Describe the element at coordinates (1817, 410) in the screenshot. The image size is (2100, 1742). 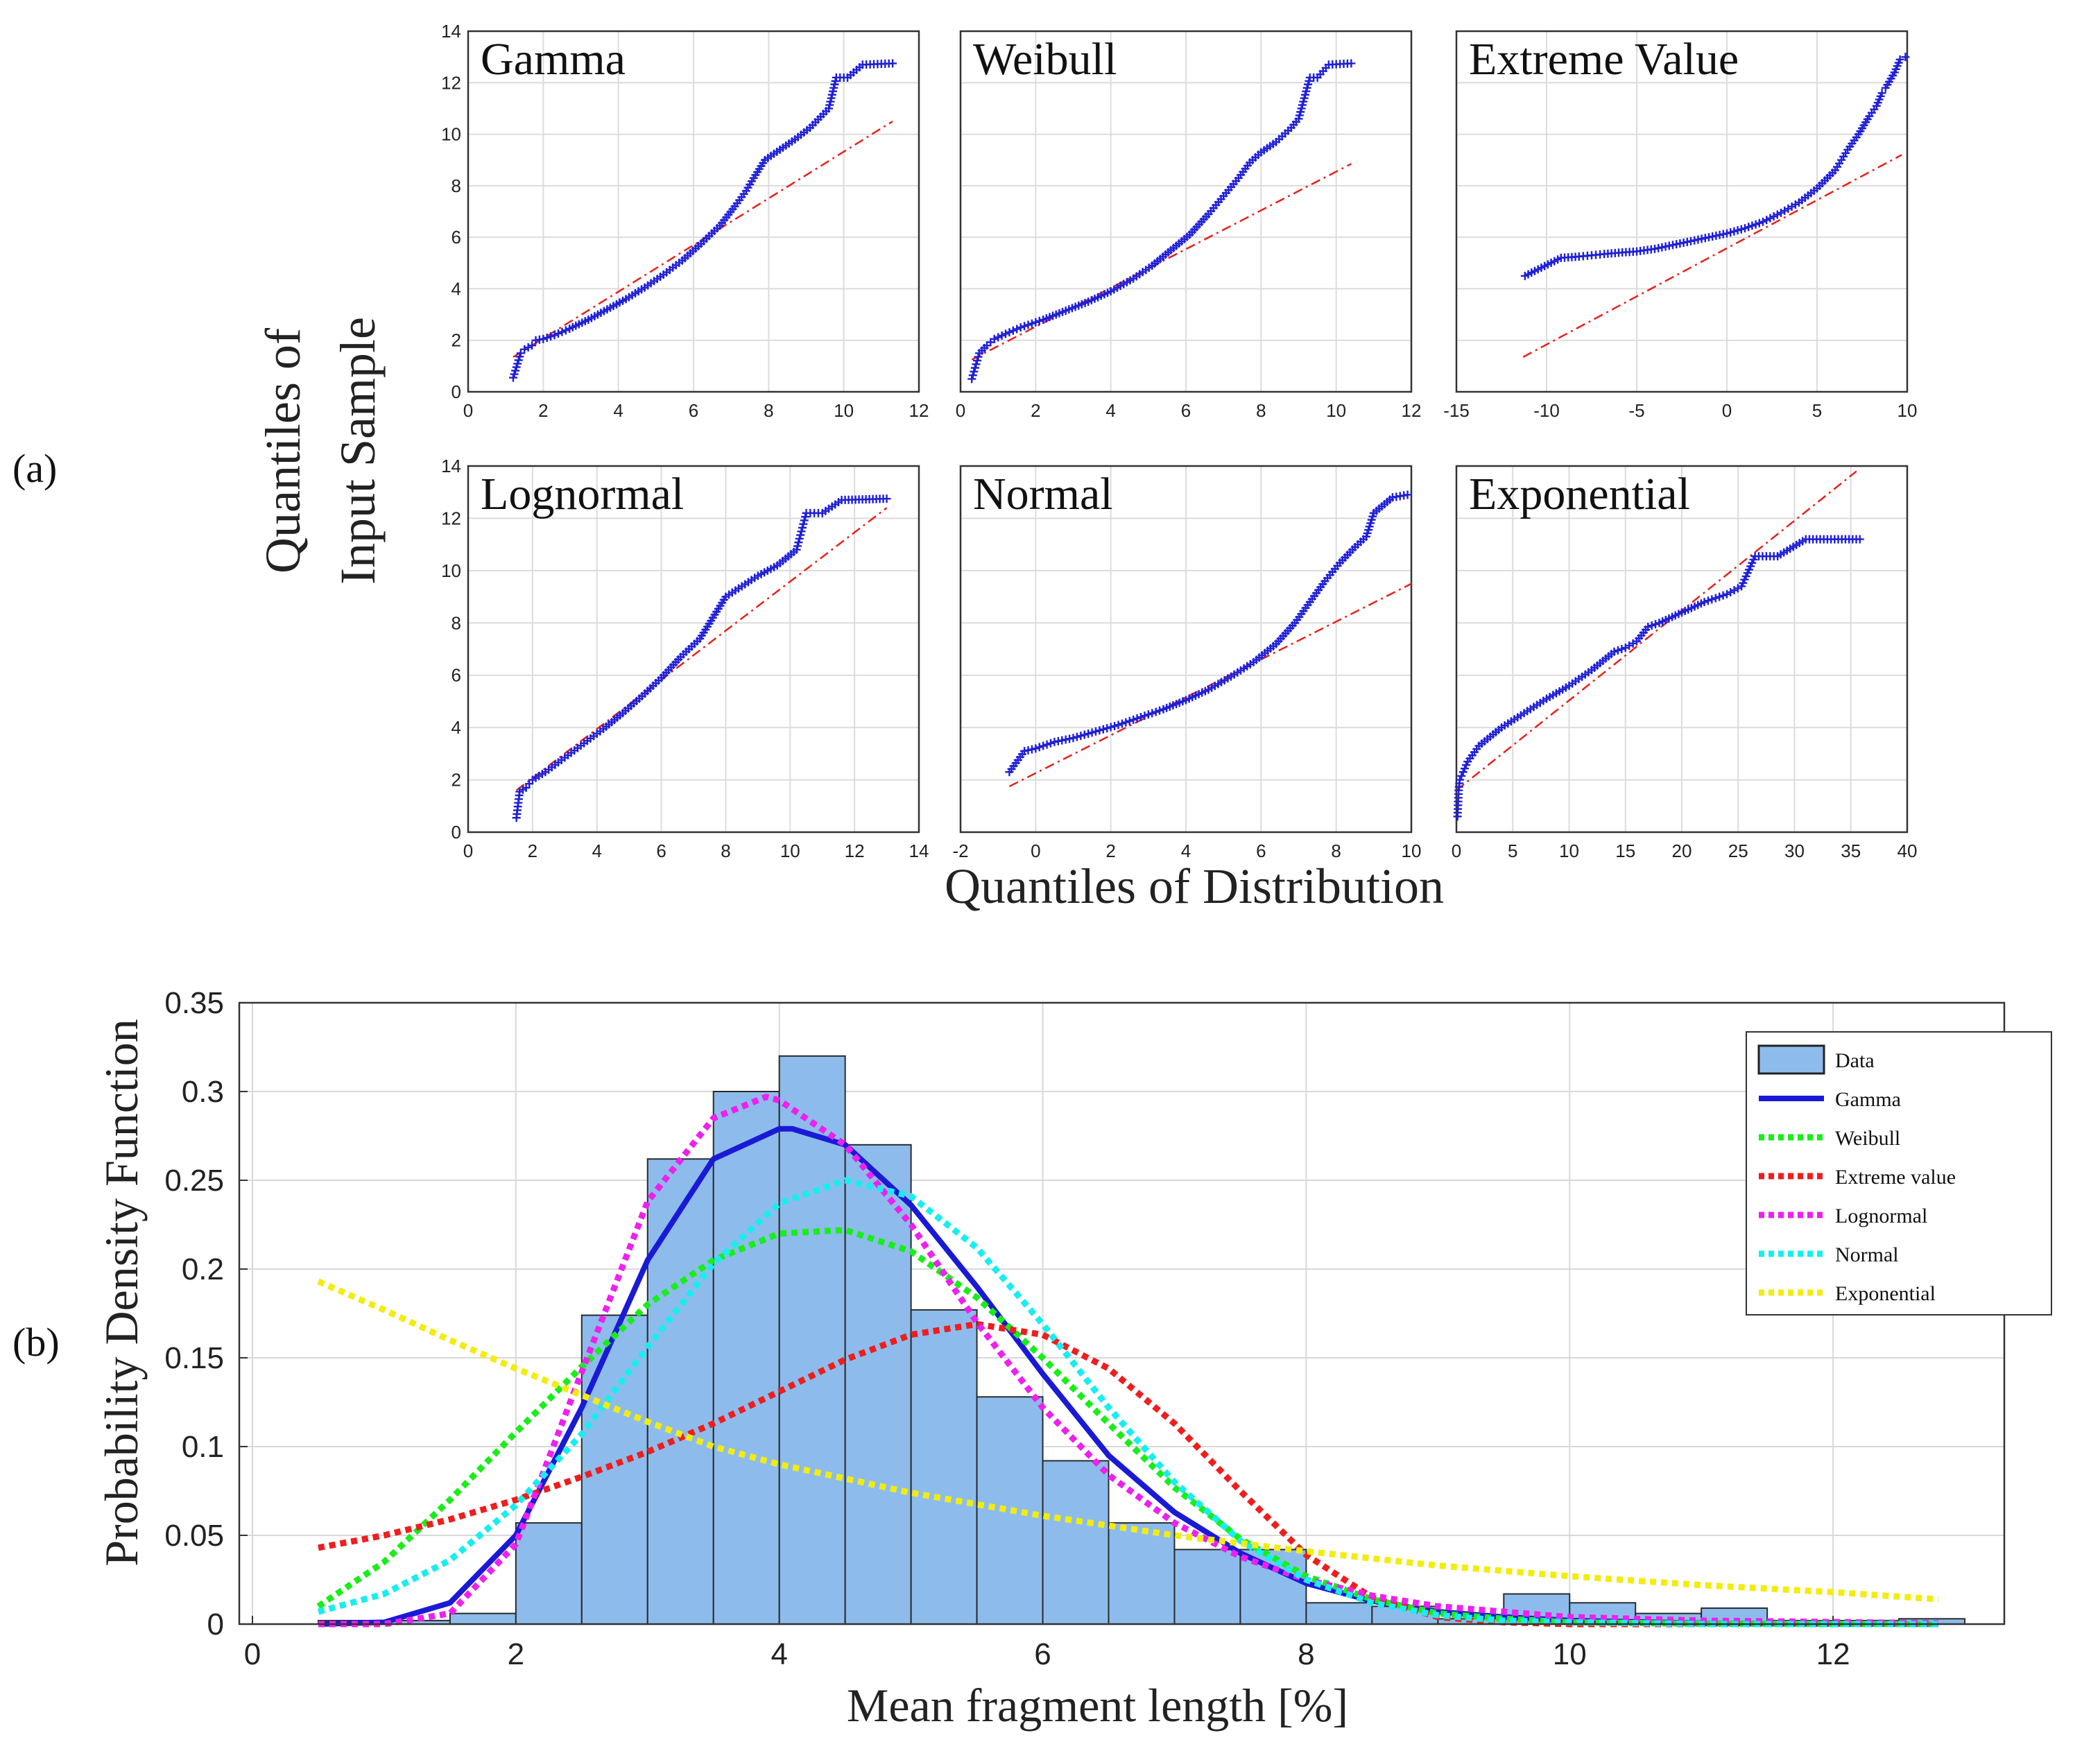
I see `x-tick-label: 5` at that location.